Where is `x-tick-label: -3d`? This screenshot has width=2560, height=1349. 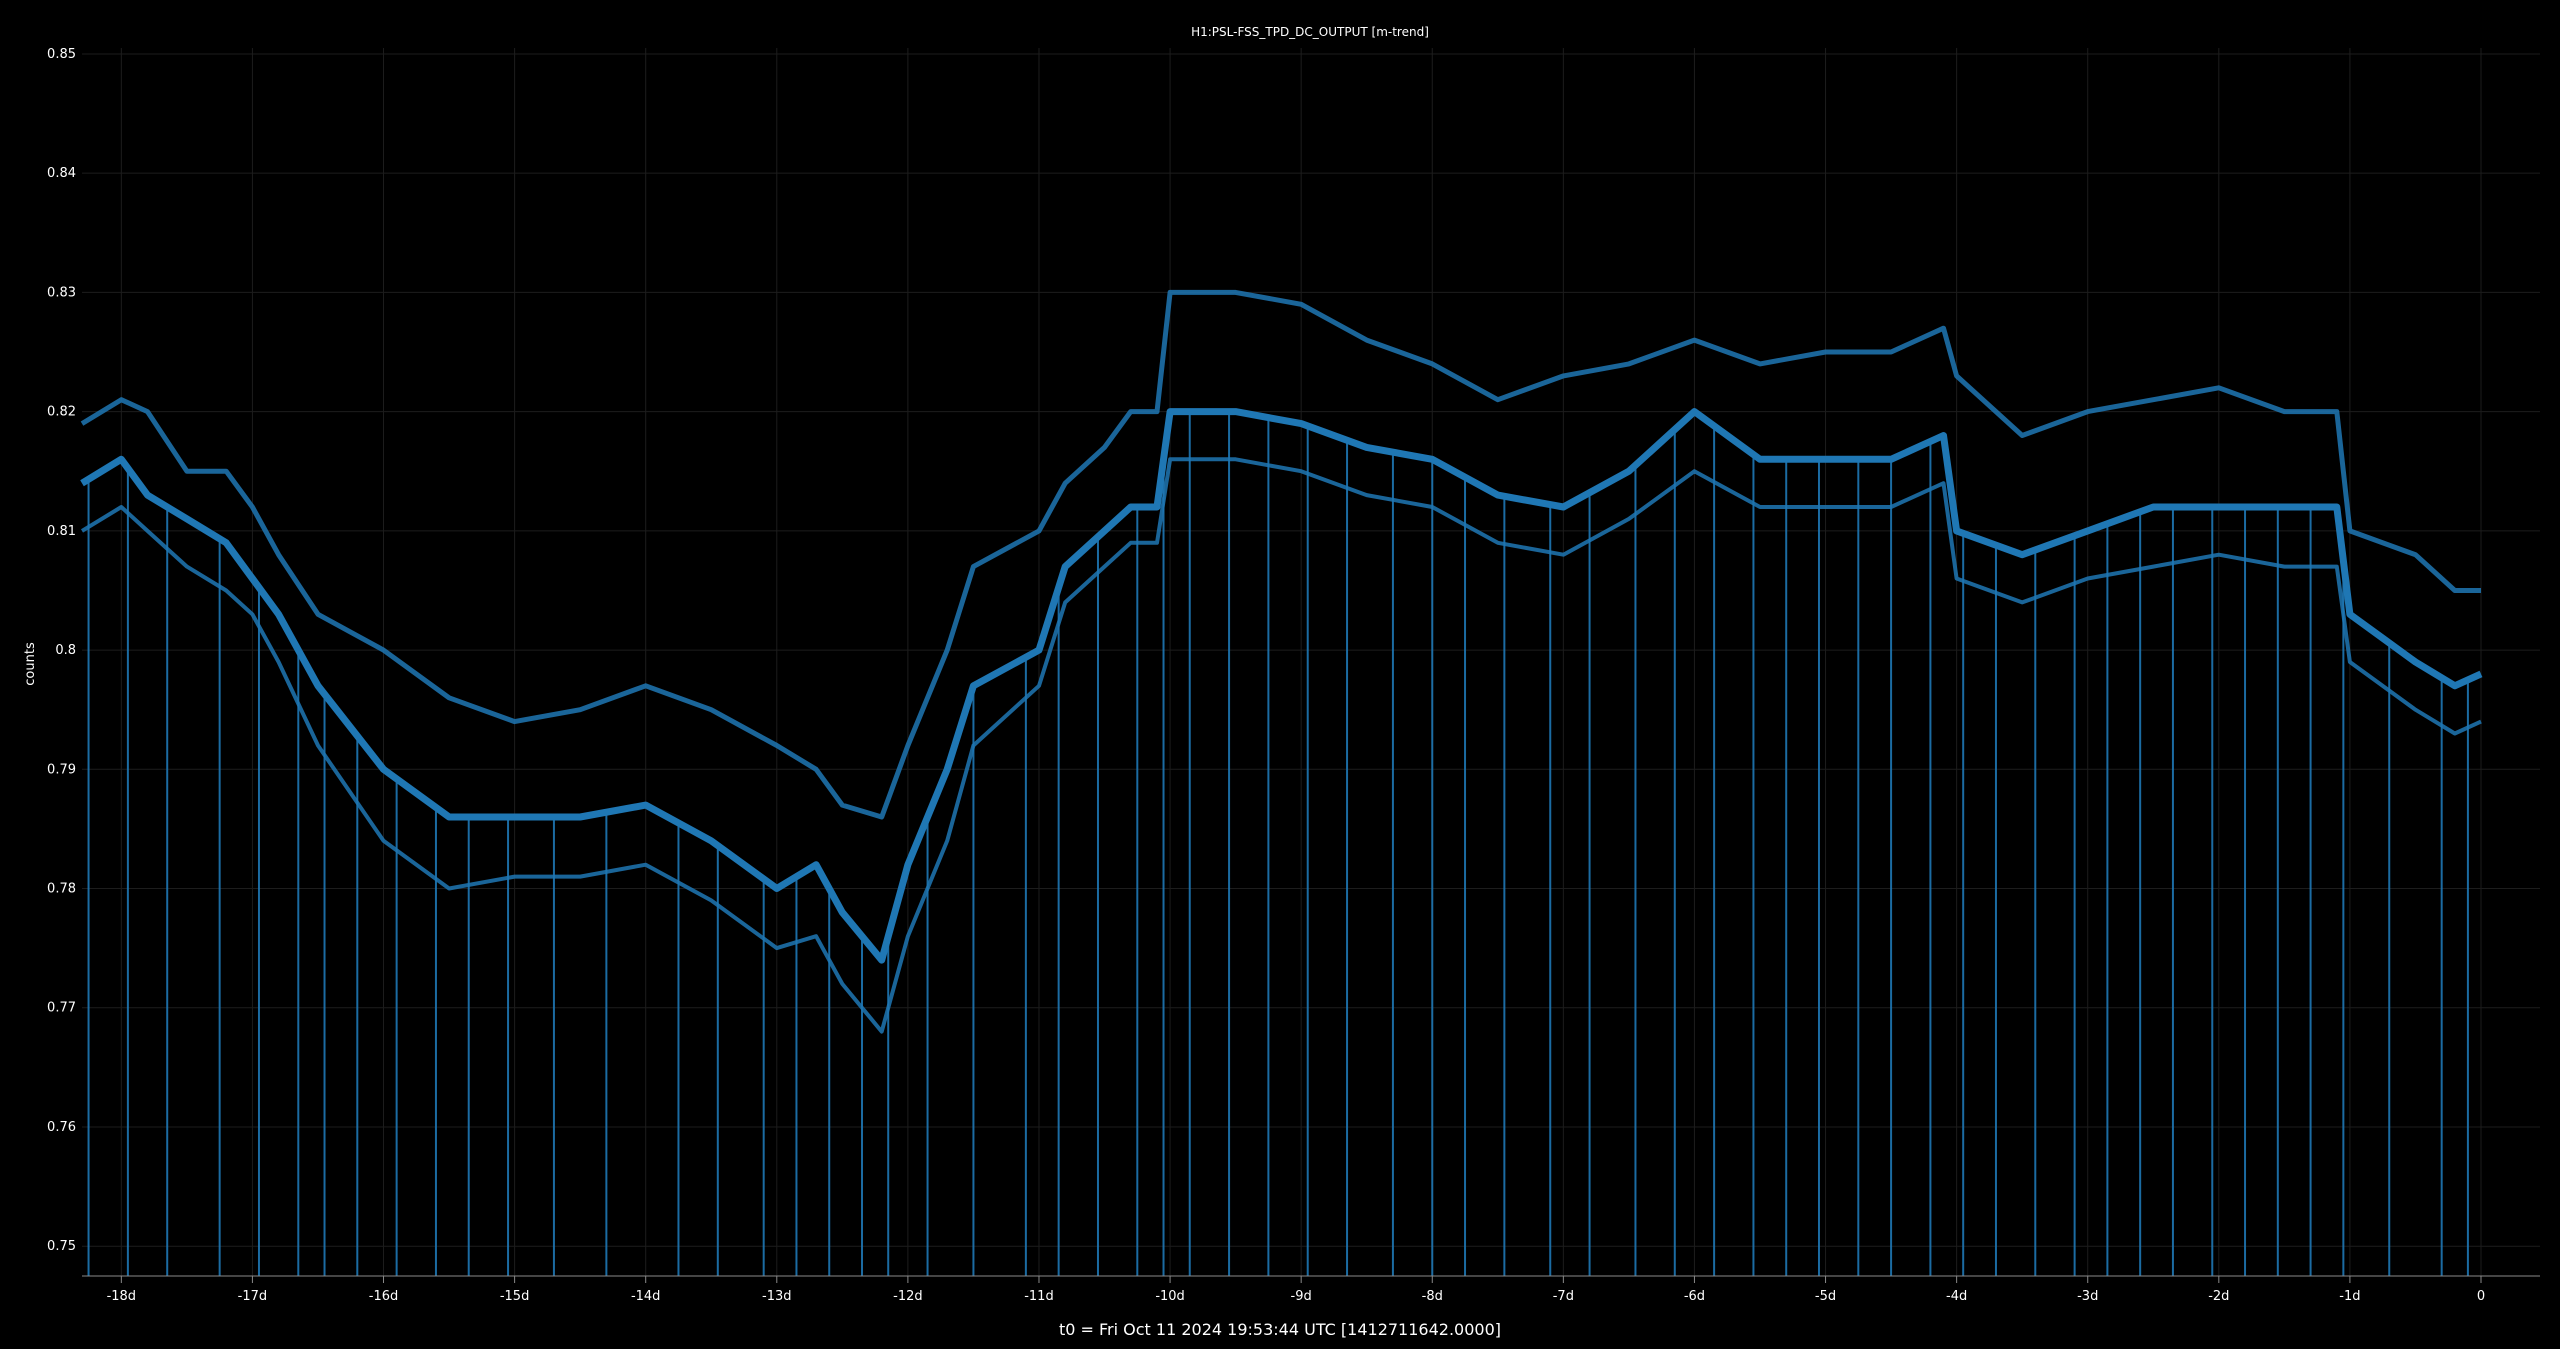 x-tick-label: -3d is located at coordinates (2087, 1296).